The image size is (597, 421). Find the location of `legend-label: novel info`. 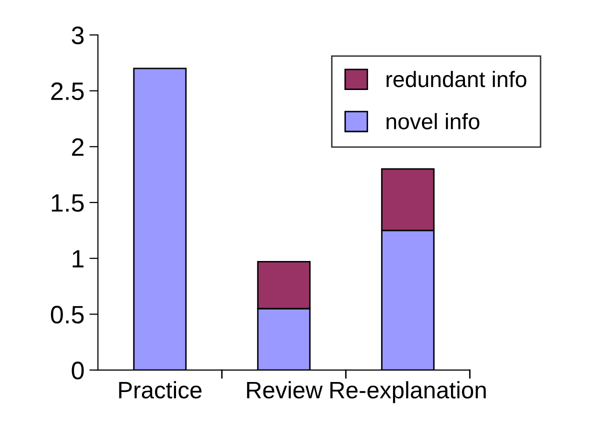

legend-label: novel info is located at coordinates (433, 121).